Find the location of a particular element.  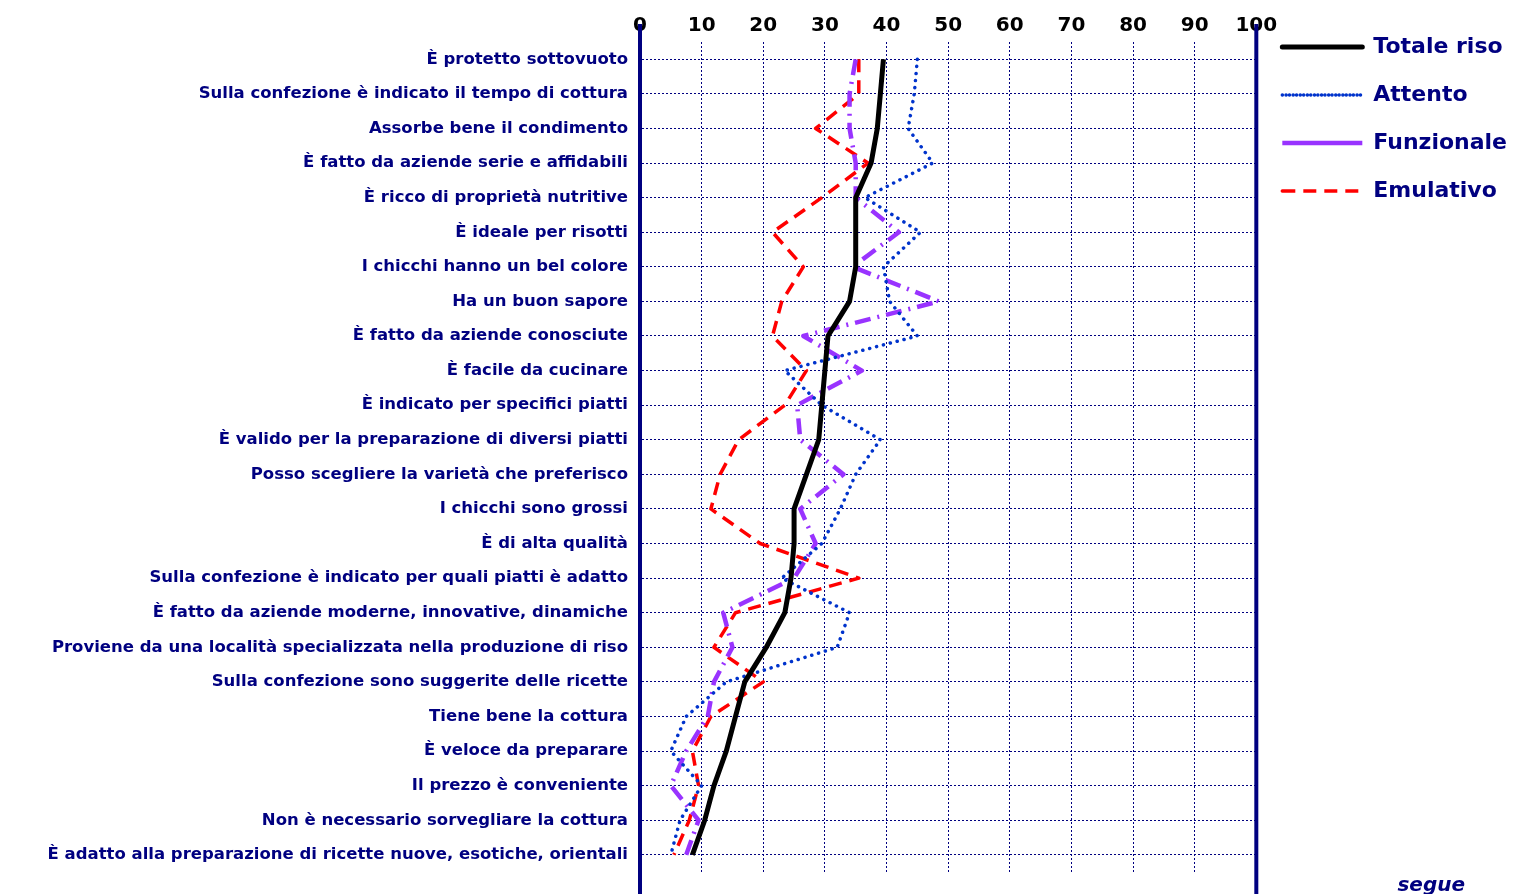

y-tick-label: È di alta qualità is located at coordinates (554, 542).